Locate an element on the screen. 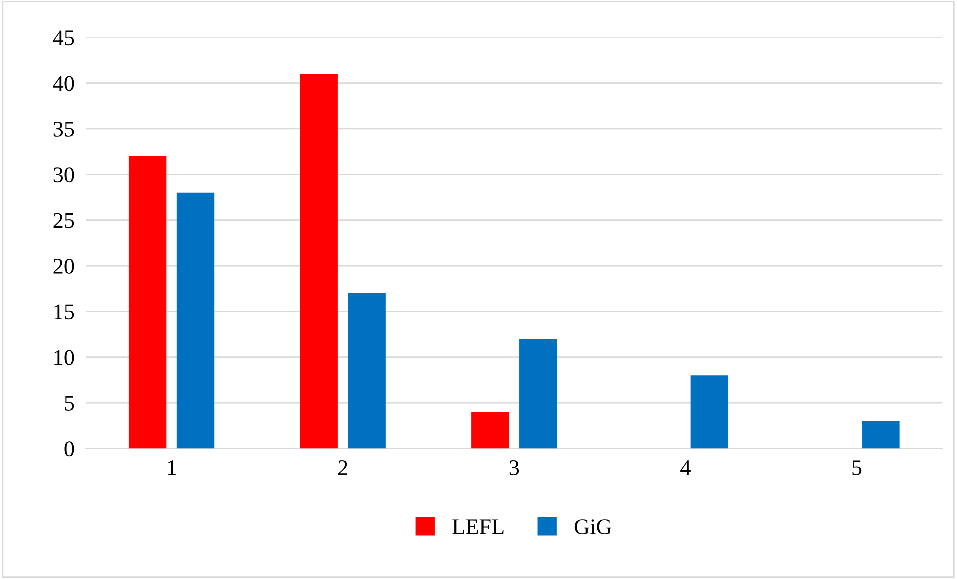  x-tick-label: 4 is located at coordinates (685, 468).